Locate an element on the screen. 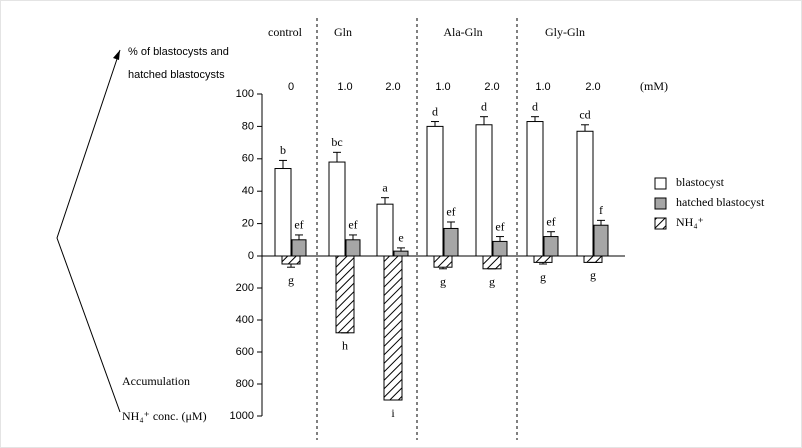 The height and width of the screenshot is (448, 802). significance-letter: a is located at coordinates (385, 187).